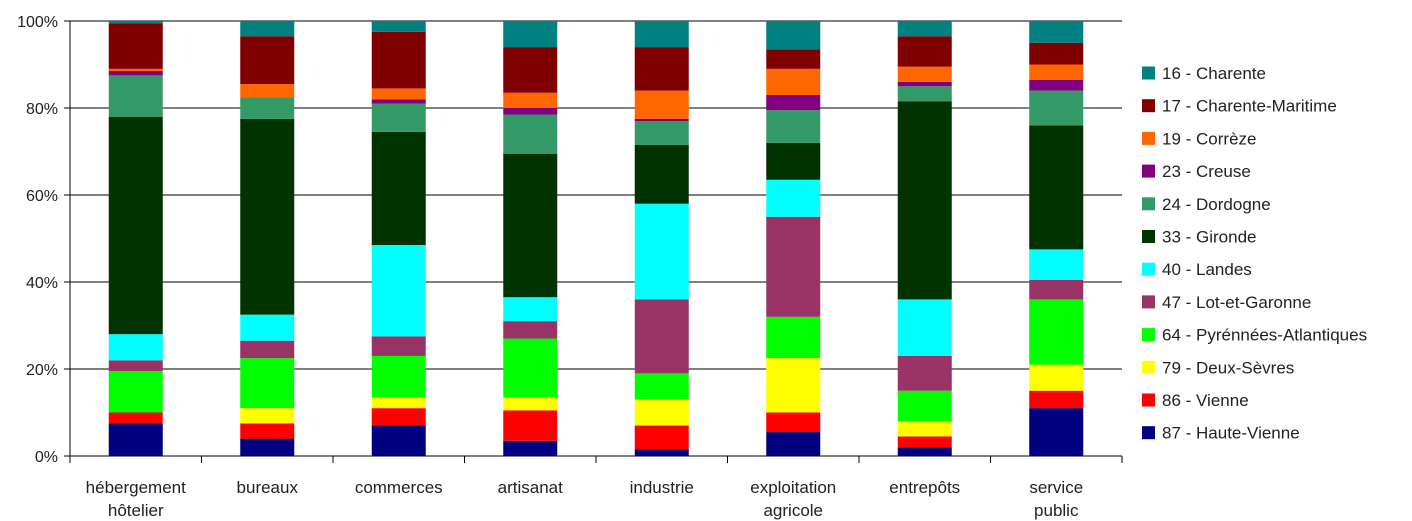  Describe the element at coordinates (1206, 204) in the screenshot. I see `legend-item: 24 - Dordogne` at that location.